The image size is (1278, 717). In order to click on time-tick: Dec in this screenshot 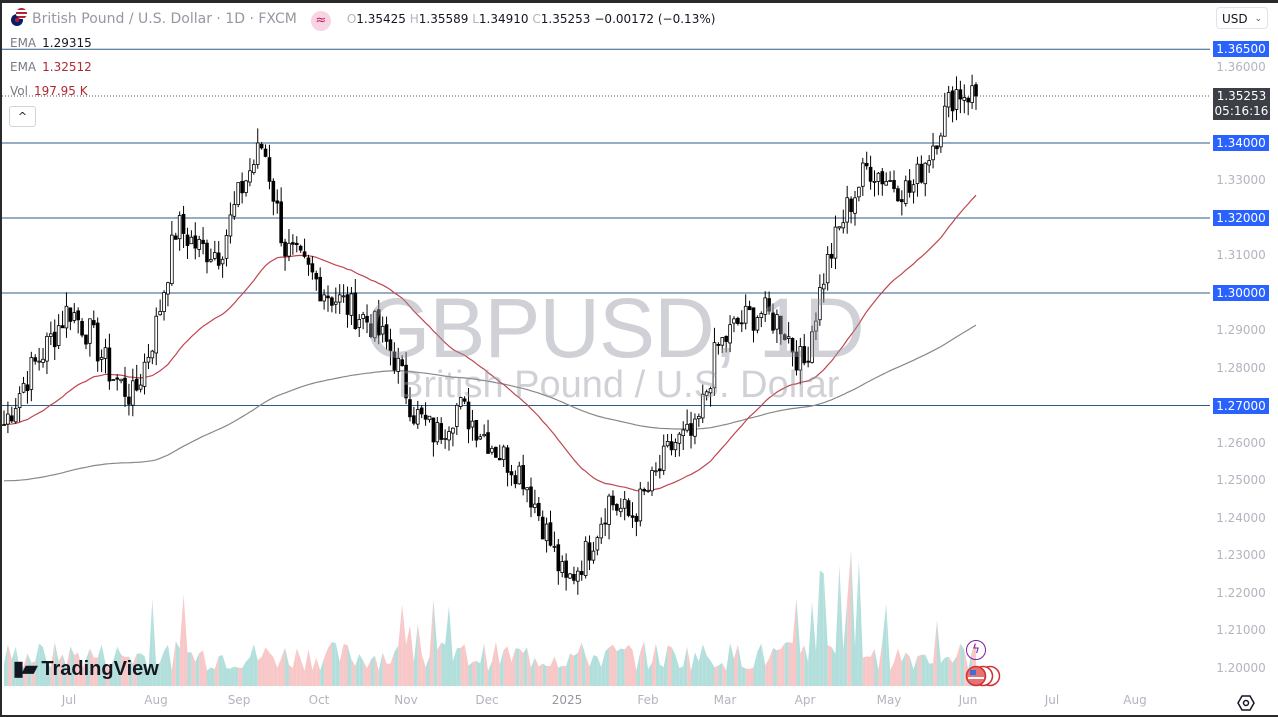, I will do `click(487, 700)`.